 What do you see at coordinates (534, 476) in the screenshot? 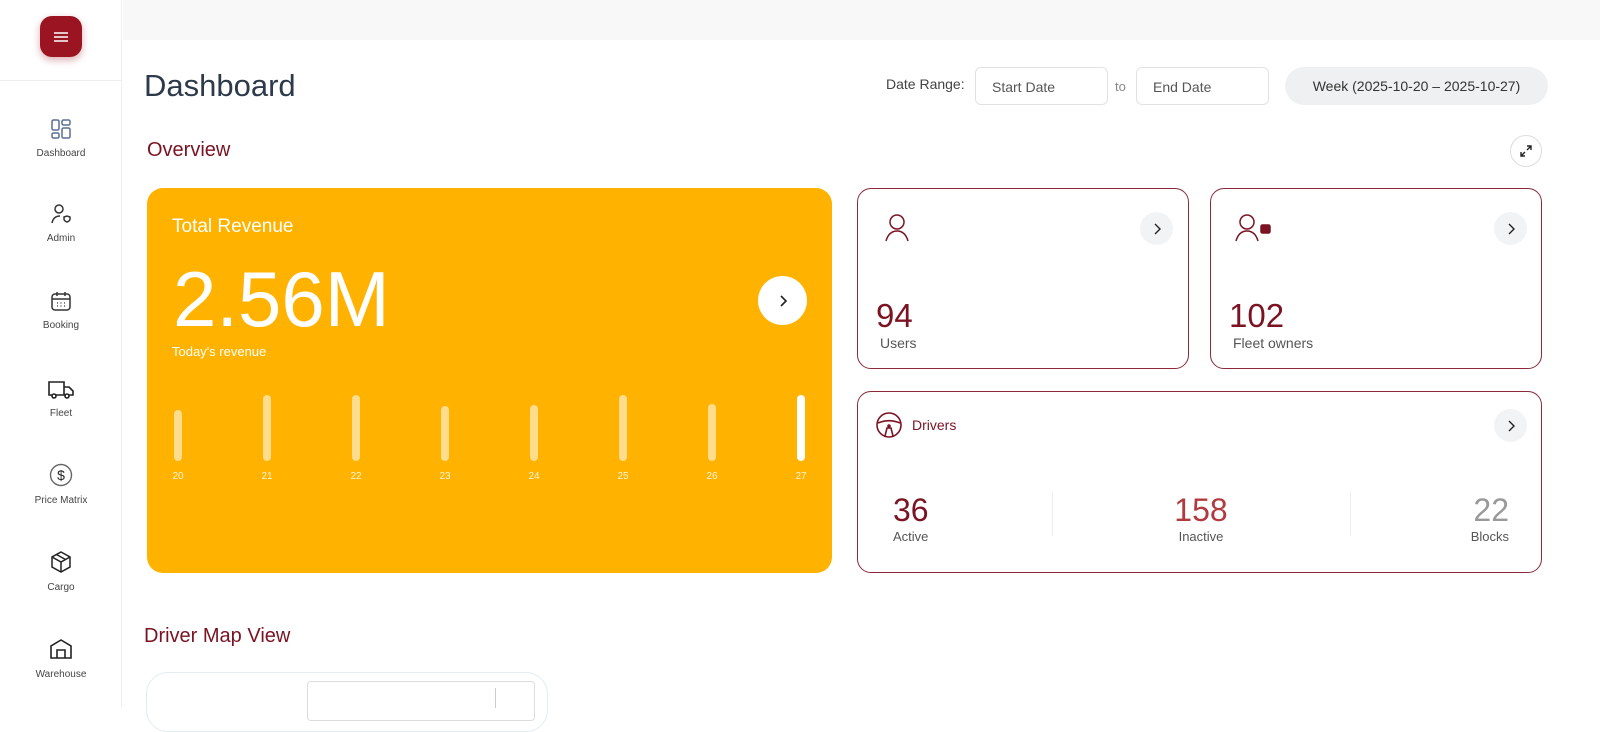
I see `revenue-bar-label: 24` at bounding box center [534, 476].